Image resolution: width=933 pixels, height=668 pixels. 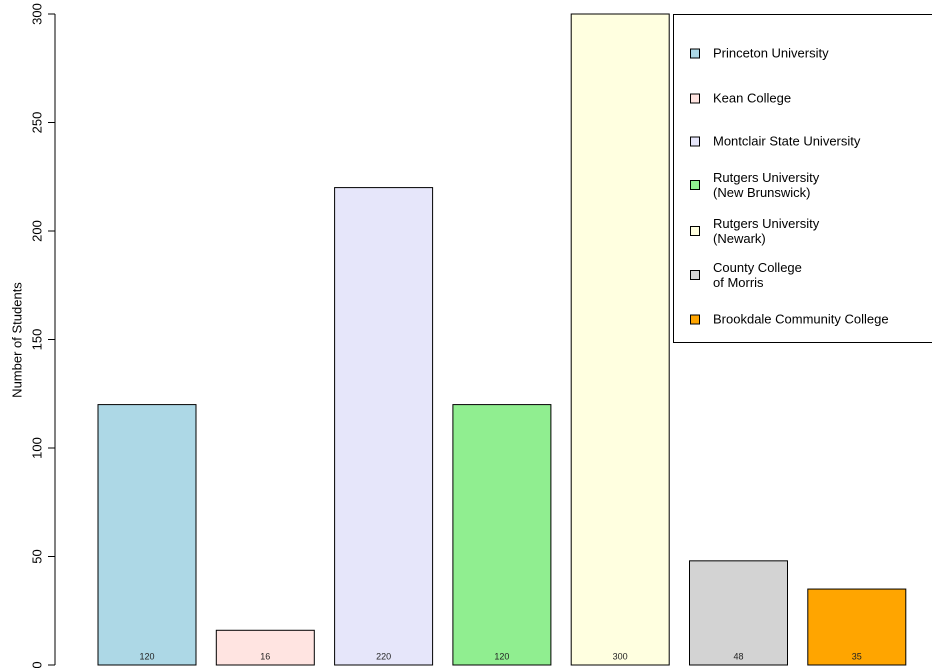 I want to click on legend-item: Princeton University, so click(x=751, y=53).